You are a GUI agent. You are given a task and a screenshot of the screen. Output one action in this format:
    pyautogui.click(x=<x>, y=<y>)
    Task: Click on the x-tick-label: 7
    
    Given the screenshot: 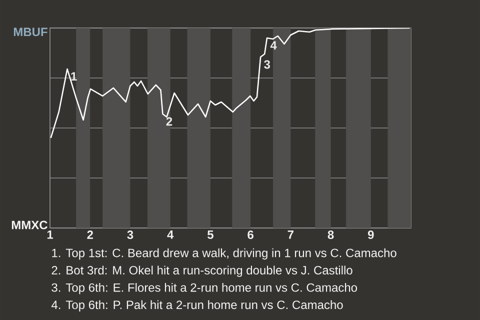 What is the action you would take?
    pyautogui.click(x=291, y=234)
    